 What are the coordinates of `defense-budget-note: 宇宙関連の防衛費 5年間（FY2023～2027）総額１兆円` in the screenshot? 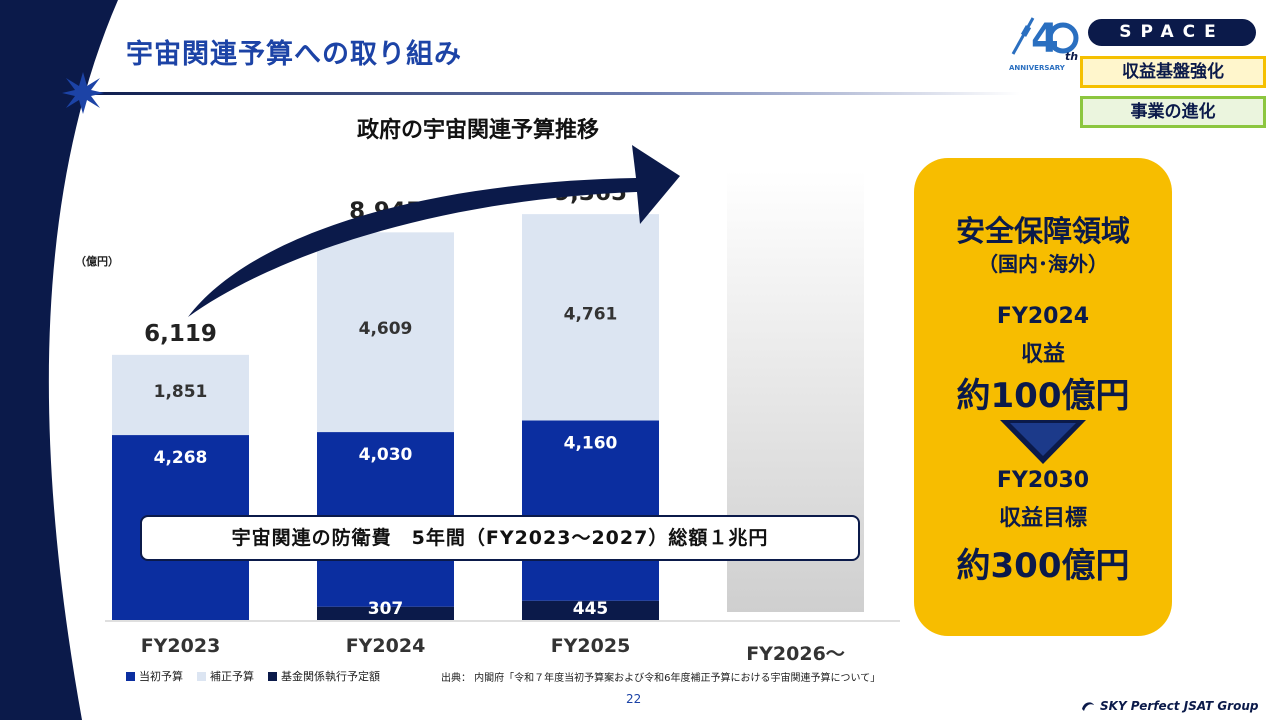 It's located at (500, 538).